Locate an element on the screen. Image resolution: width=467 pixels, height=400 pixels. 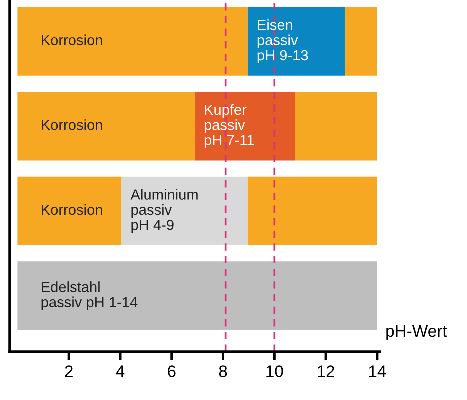
data-label: Aluminium passiv pH 4-9 is located at coordinates (164, 211).